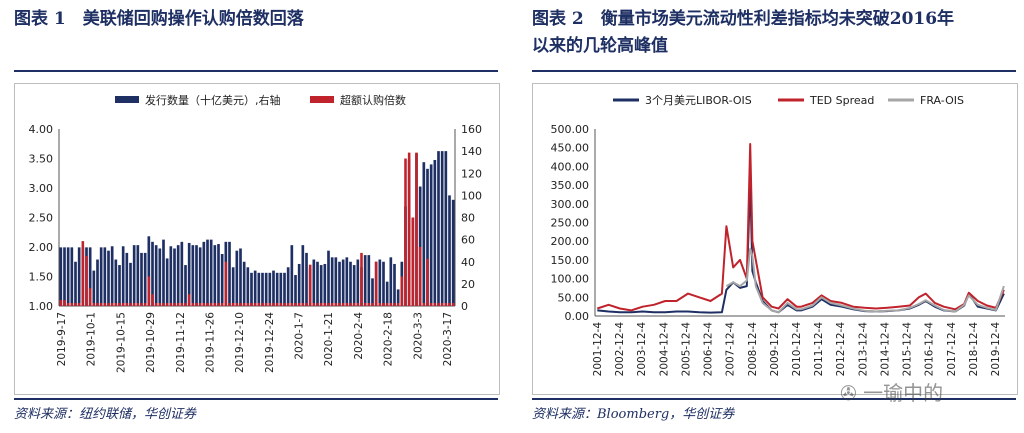  What do you see at coordinates (774, 71) in the screenshot?
I see `figure-2-top-rule` at bounding box center [774, 71].